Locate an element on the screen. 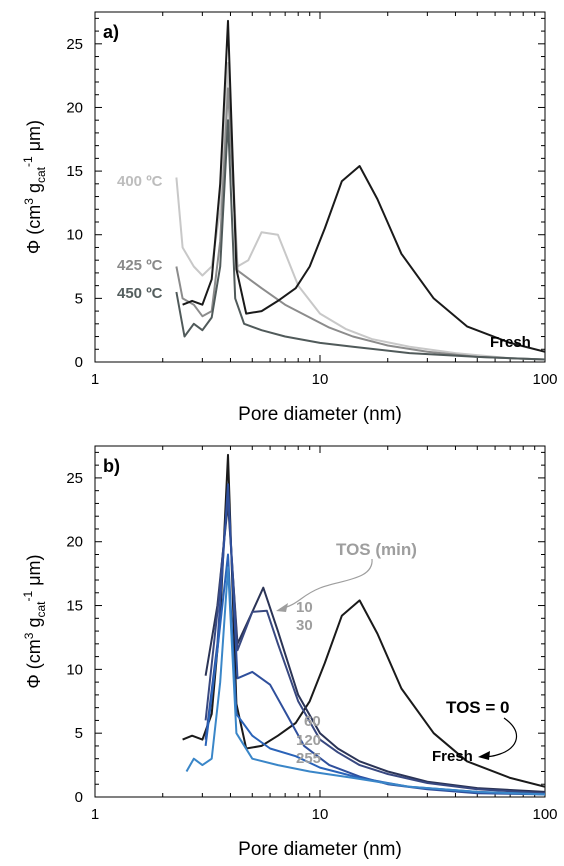  tos-zero-arrowhead is located at coordinates (484, 755).